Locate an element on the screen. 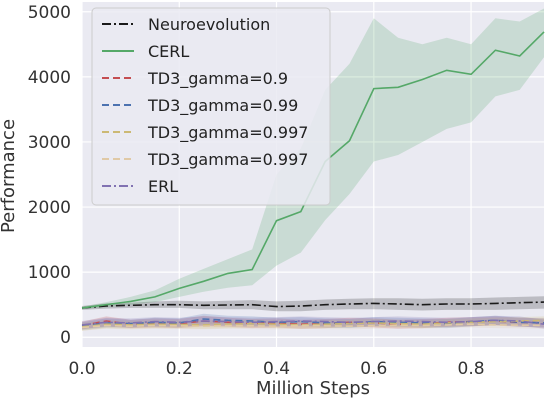  y-tick-label: 4000 is located at coordinates (49, 78).